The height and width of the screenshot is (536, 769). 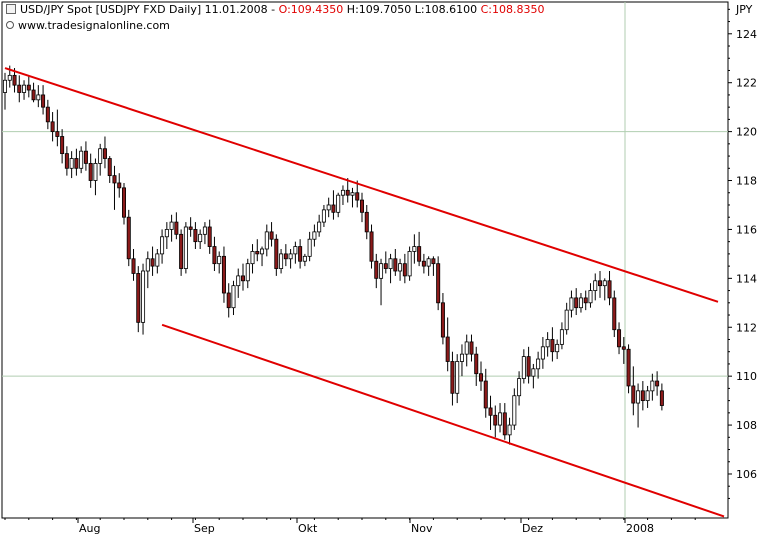 What do you see at coordinates (204, 528) in the screenshot?
I see `x-tick-label: Sep` at bounding box center [204, 528].